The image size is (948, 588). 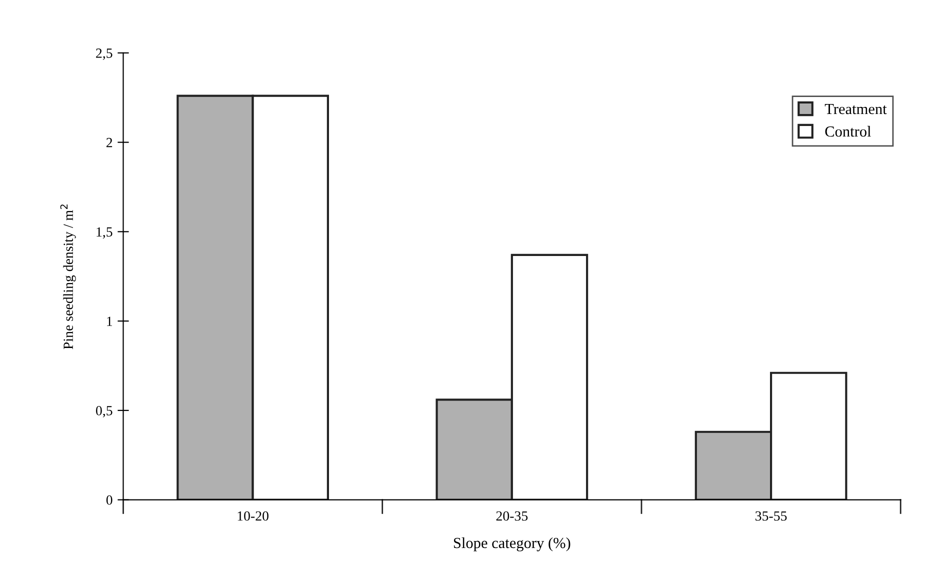 I want to click on y-tick-label: 2,5, so click(x=104, y=54).